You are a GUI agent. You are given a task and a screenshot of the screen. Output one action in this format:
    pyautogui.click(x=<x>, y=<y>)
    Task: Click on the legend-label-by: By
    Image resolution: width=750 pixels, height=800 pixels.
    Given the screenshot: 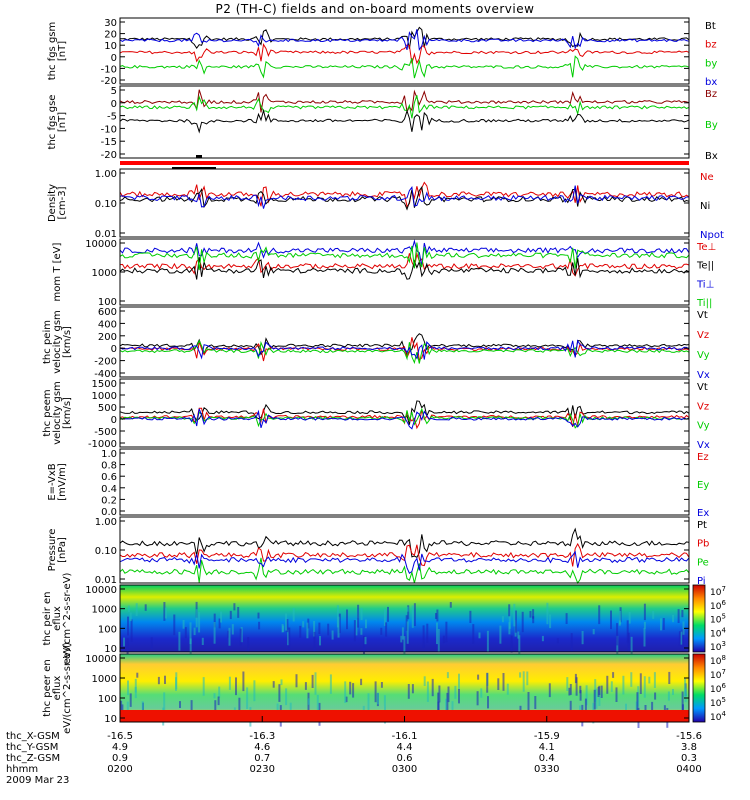 What is the action you would take?
    pyautogui.click(x=711, y=125)
    